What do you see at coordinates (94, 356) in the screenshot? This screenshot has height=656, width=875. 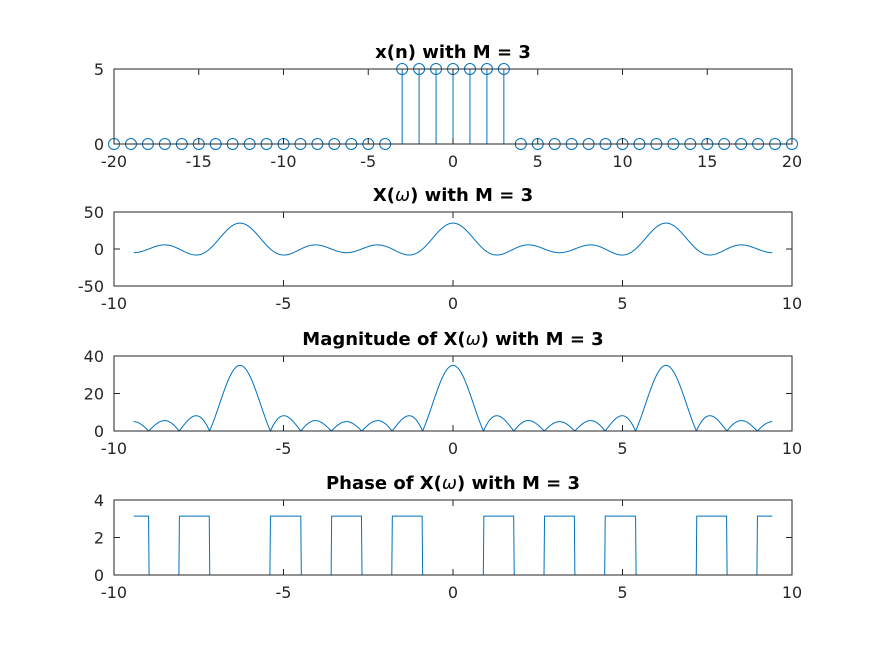 I see `y-tick-label: 40` at bounding box center [94, 356].